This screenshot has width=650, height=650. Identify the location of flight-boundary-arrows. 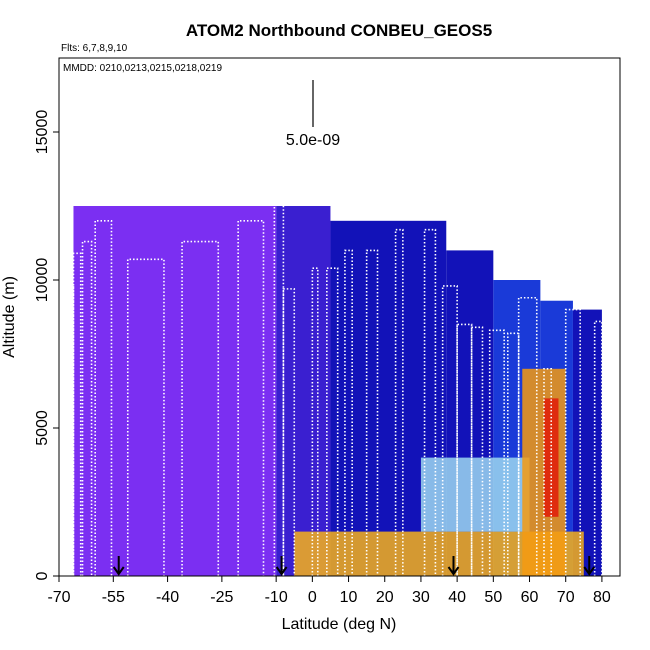
(354, 566).